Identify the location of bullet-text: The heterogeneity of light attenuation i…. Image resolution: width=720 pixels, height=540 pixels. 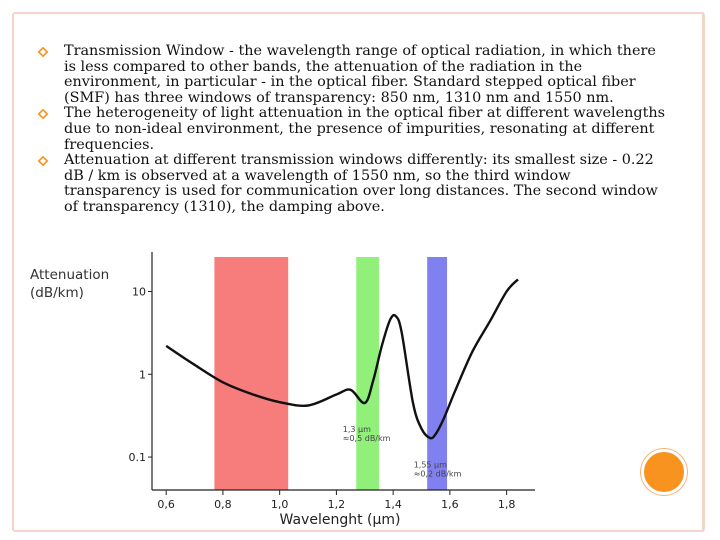
(364, 129).